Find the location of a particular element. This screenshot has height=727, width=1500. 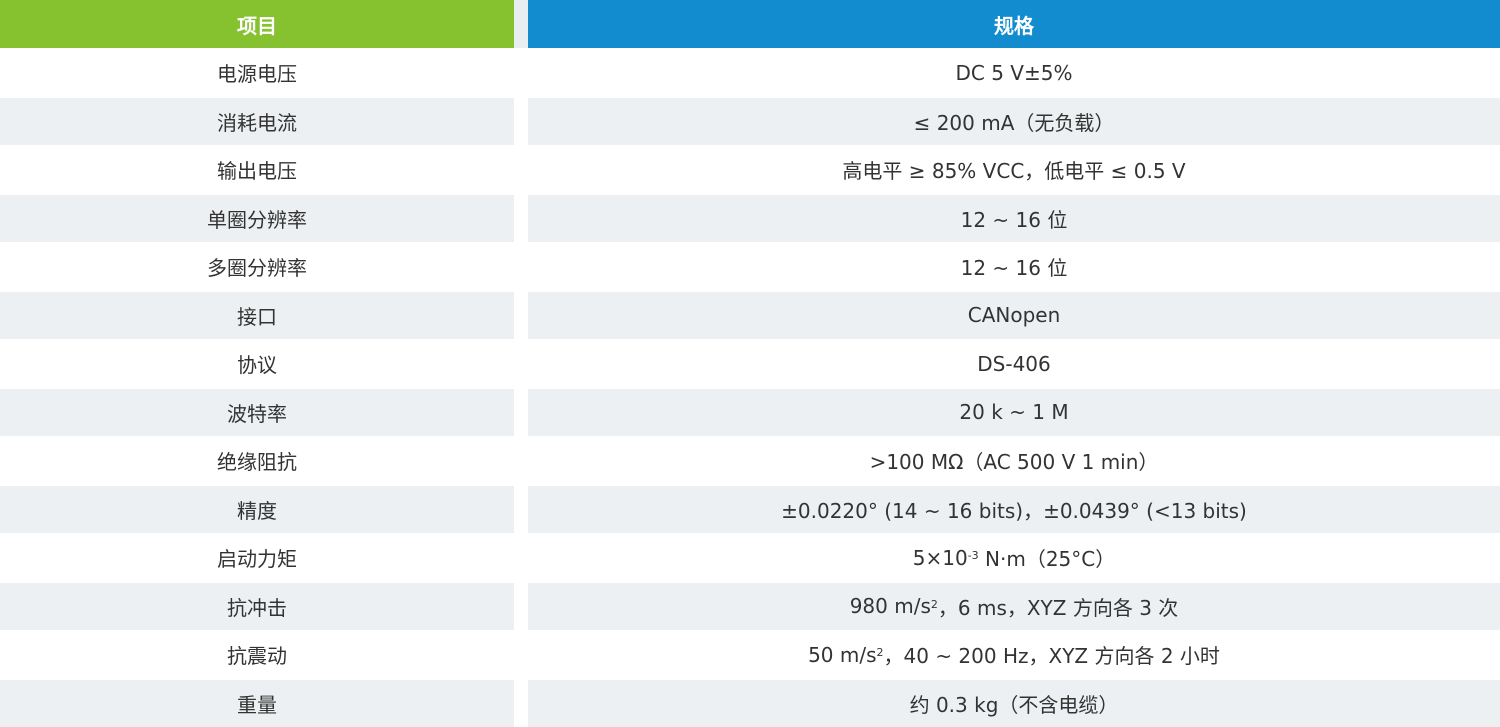

spec-cell: 5×10 -3 N·m（25°C） is located at coordinates (1014, 558).